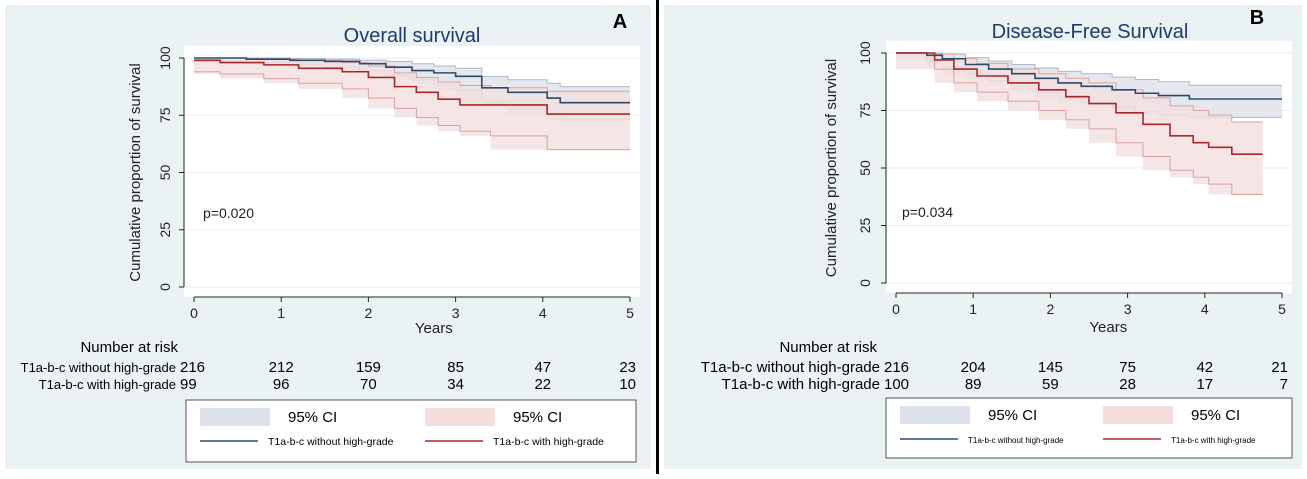 The height and width of the screenshot is (479, 1307). What do you see at coordinates (368, 384) in the screenshot?
I see `risk-count: 70` at bounding box center [368, 384].